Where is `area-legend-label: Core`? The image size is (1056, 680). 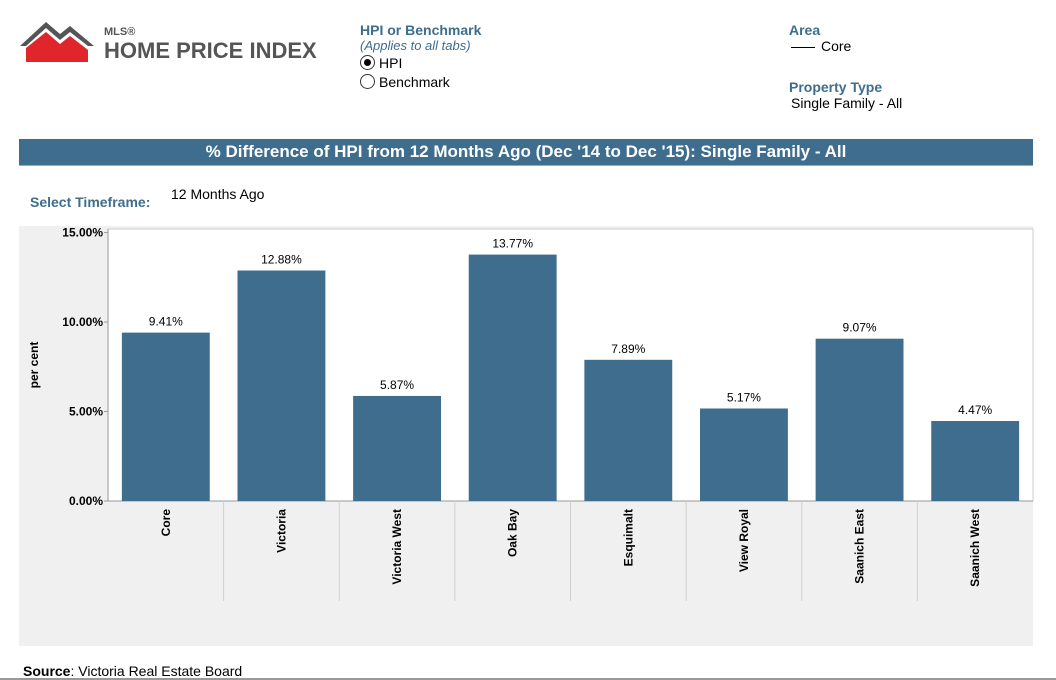
area-legend-label: Core is located at coordinates (836, 46).